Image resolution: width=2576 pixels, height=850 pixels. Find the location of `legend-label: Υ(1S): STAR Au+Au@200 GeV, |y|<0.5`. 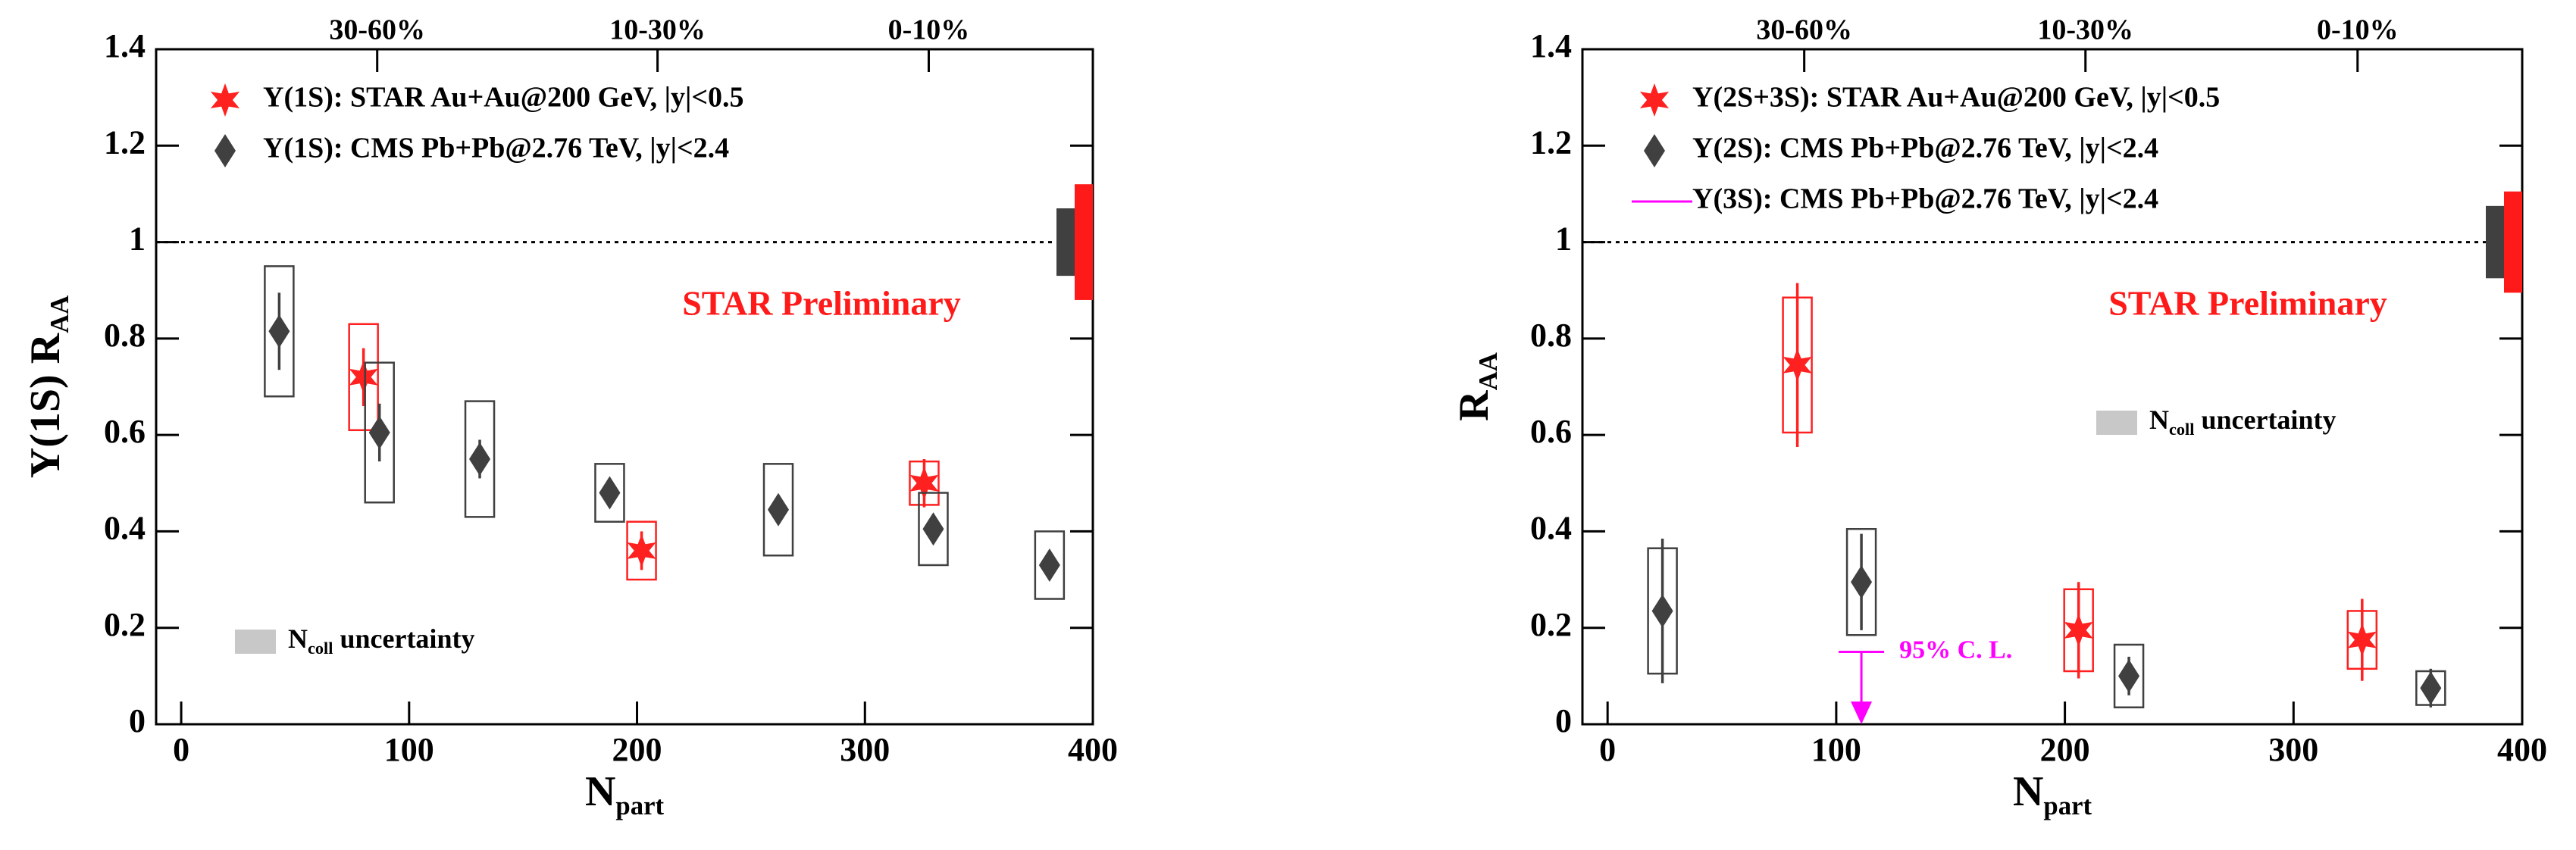

legend-label: Υ(1S): STAR Au+Au@200 GeV, |y|<0.5 is located at coordinates (503, 98).